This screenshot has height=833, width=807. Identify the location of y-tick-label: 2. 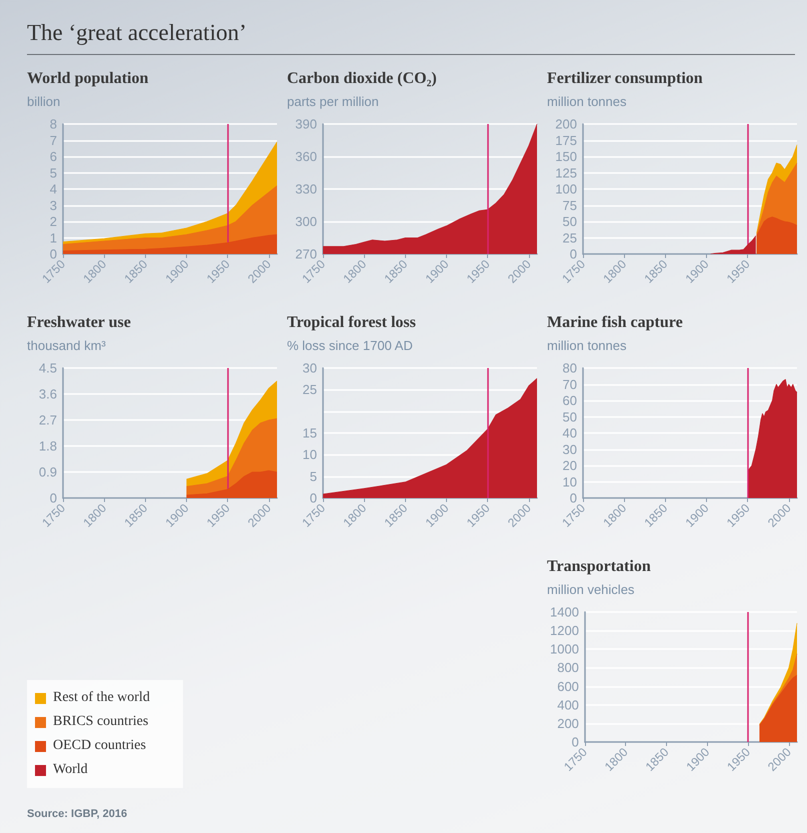
(53, 221).